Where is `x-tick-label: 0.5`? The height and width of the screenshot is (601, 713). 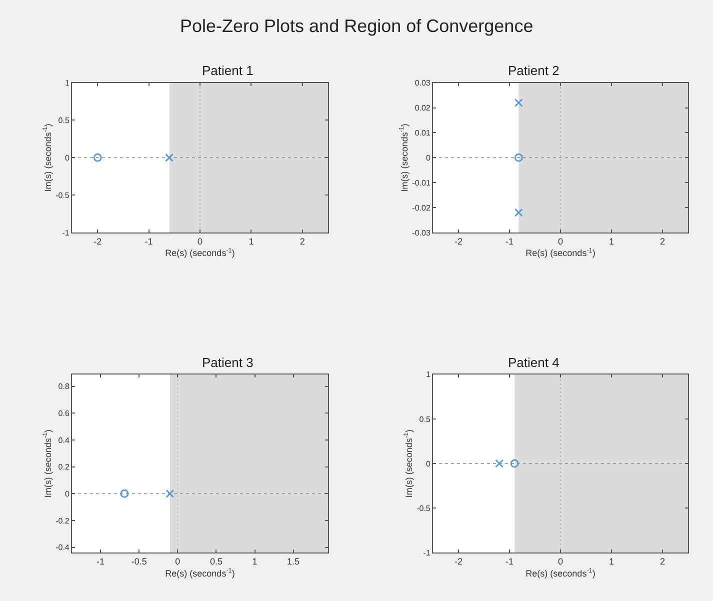
x-tick-label: 0.5 is located at coordinates (216, 561).